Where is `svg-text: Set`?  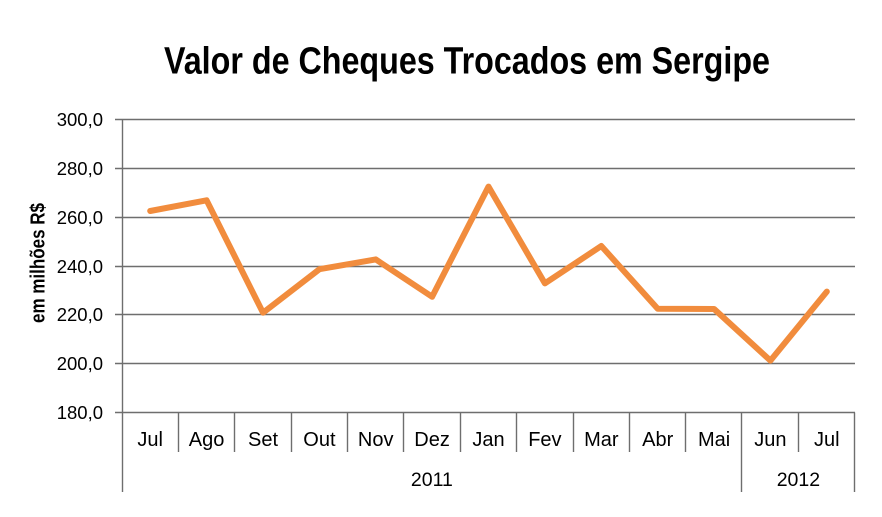
svg-text: Set is located at coordinates (263, 440).